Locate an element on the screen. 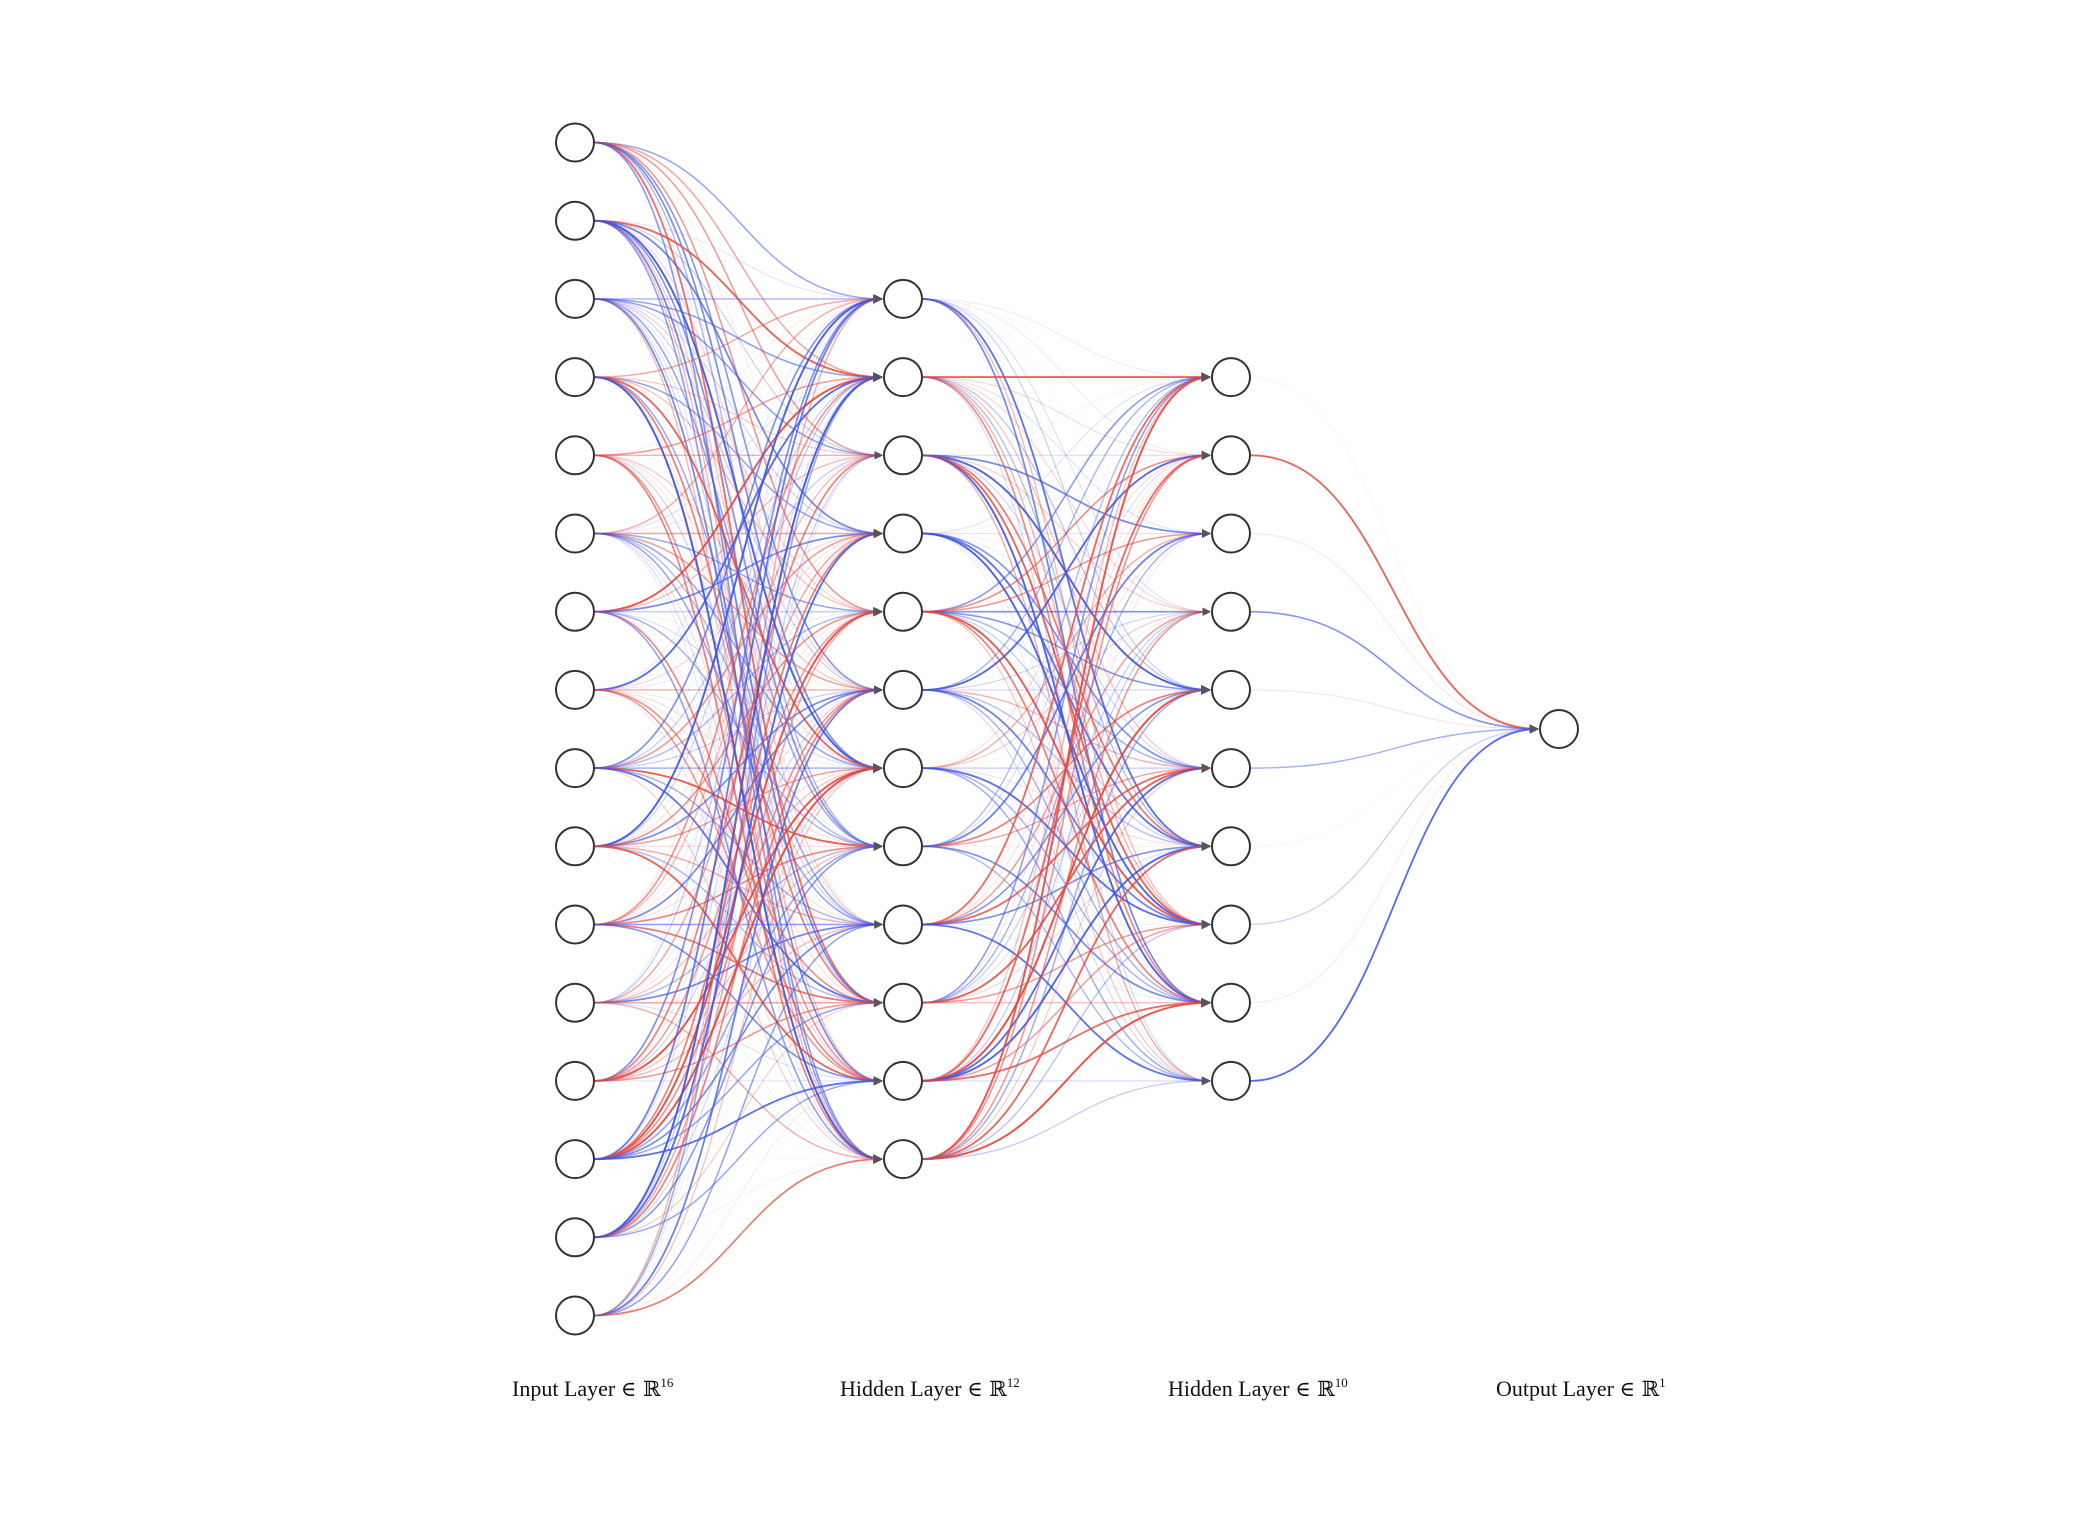 The image size is (2090, 1524). edge-l1-n11-to-l2-n3 is located at coordinates (1066, 883).